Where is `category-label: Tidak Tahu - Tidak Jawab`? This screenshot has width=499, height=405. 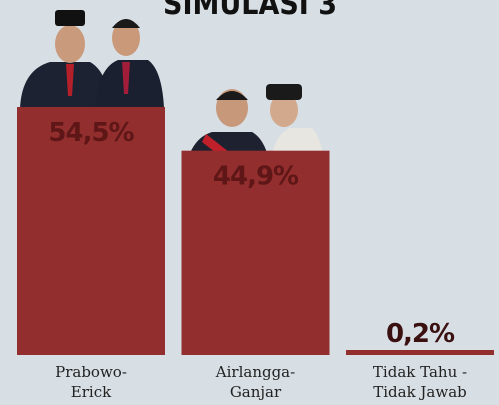
category-label: Tidak Tahu - Tidak Jawab is located at coordinates (420, 382).